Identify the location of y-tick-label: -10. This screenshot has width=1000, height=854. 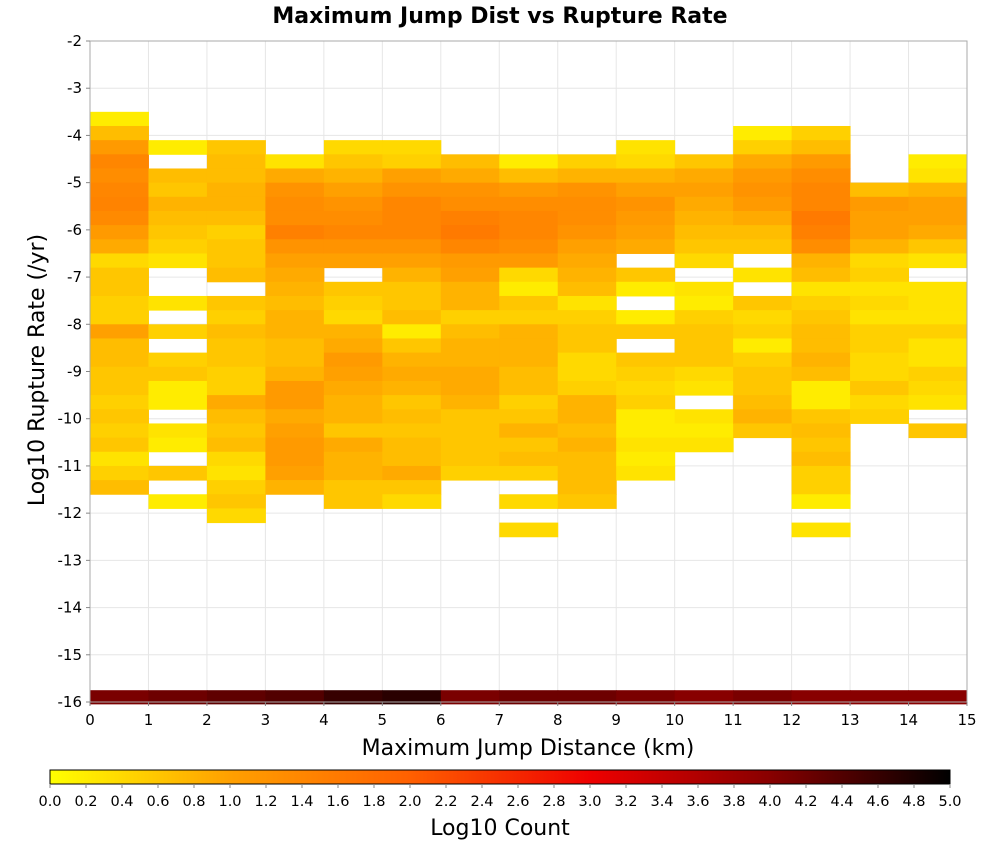
(70, 419).